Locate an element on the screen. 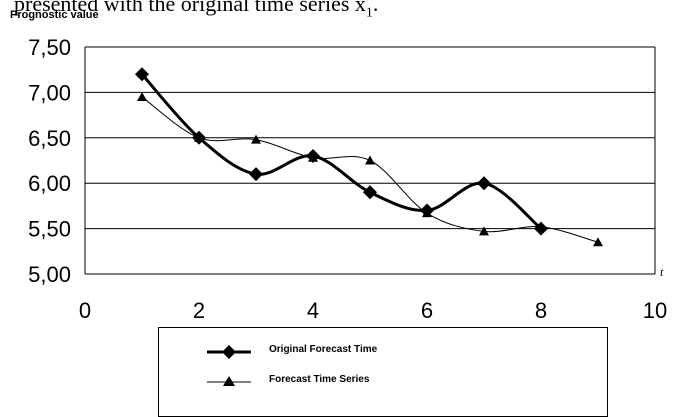 This screenshot has width=674, height=417. y-tick-label: 6,00 is located at coordinates (49, 183).